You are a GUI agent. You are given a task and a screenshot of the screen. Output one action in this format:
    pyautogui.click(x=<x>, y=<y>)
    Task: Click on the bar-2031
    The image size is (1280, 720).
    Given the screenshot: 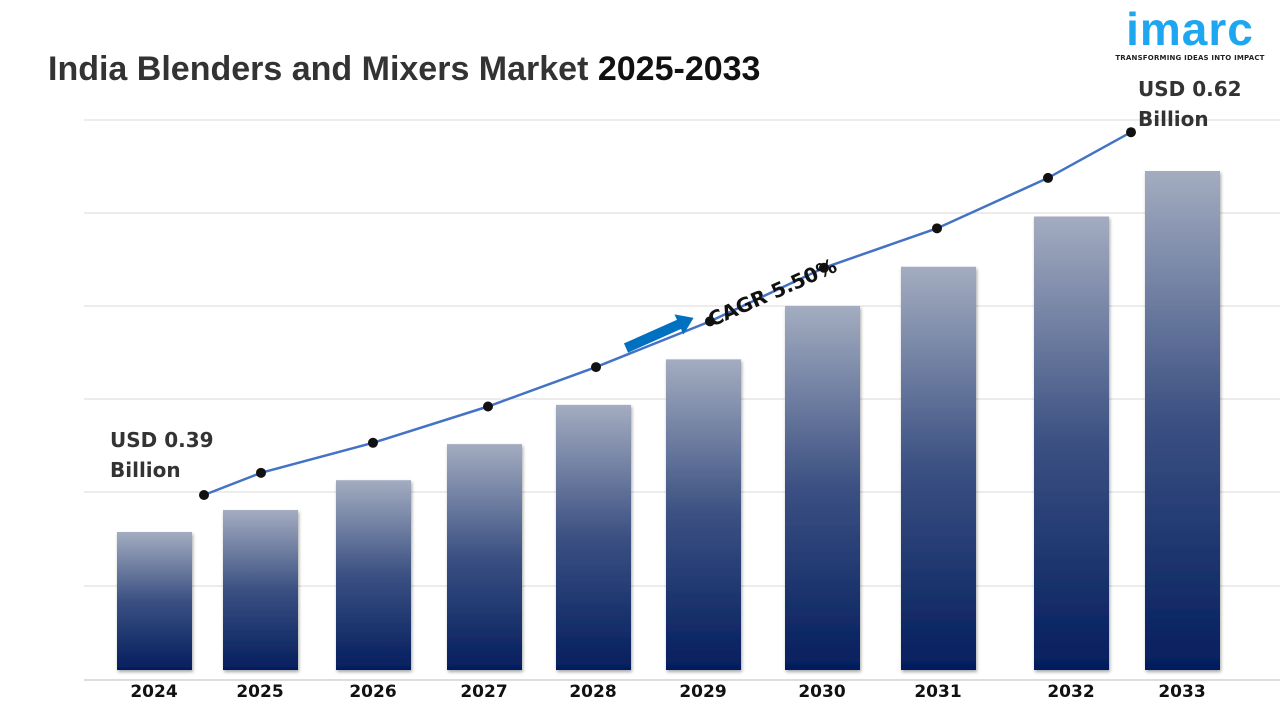 What is the action you would take?
    pyautogui.click(x=938, y=468)
    